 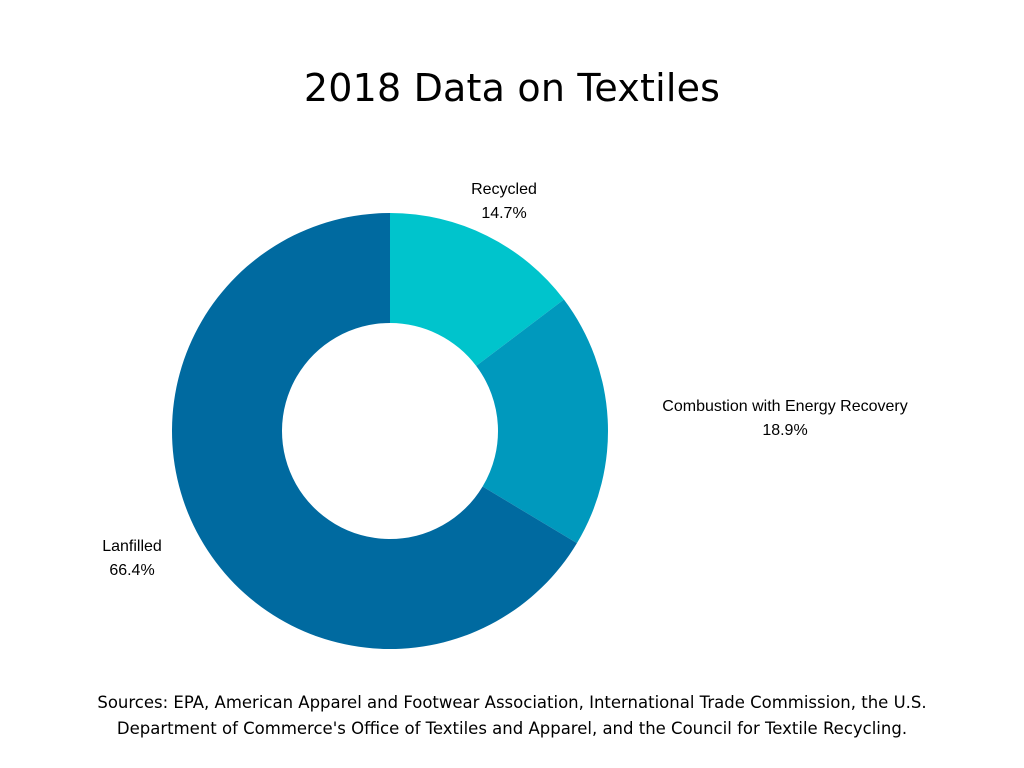 I want to click on donut-slice-combustion, so click(x=542, y=421).